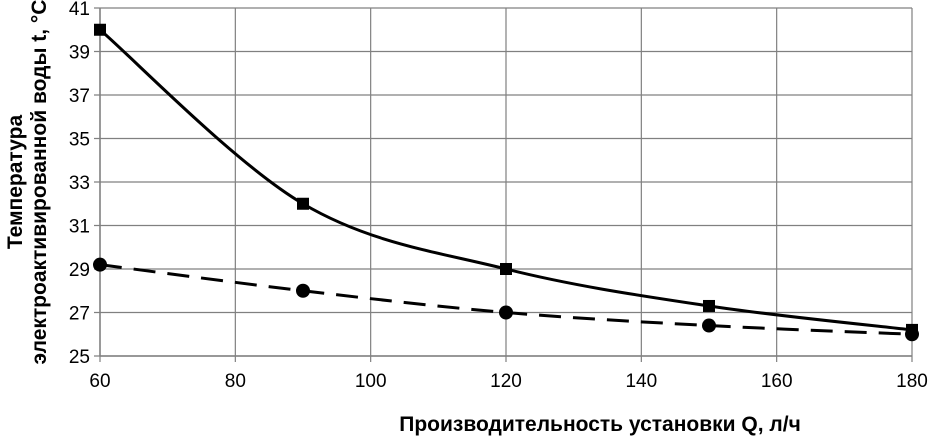 The height and width of the screenshot is (448, 932). Describe the element at coordinates (79, 314) in the screenshot. I see `y-tick-label: 27` at that location.